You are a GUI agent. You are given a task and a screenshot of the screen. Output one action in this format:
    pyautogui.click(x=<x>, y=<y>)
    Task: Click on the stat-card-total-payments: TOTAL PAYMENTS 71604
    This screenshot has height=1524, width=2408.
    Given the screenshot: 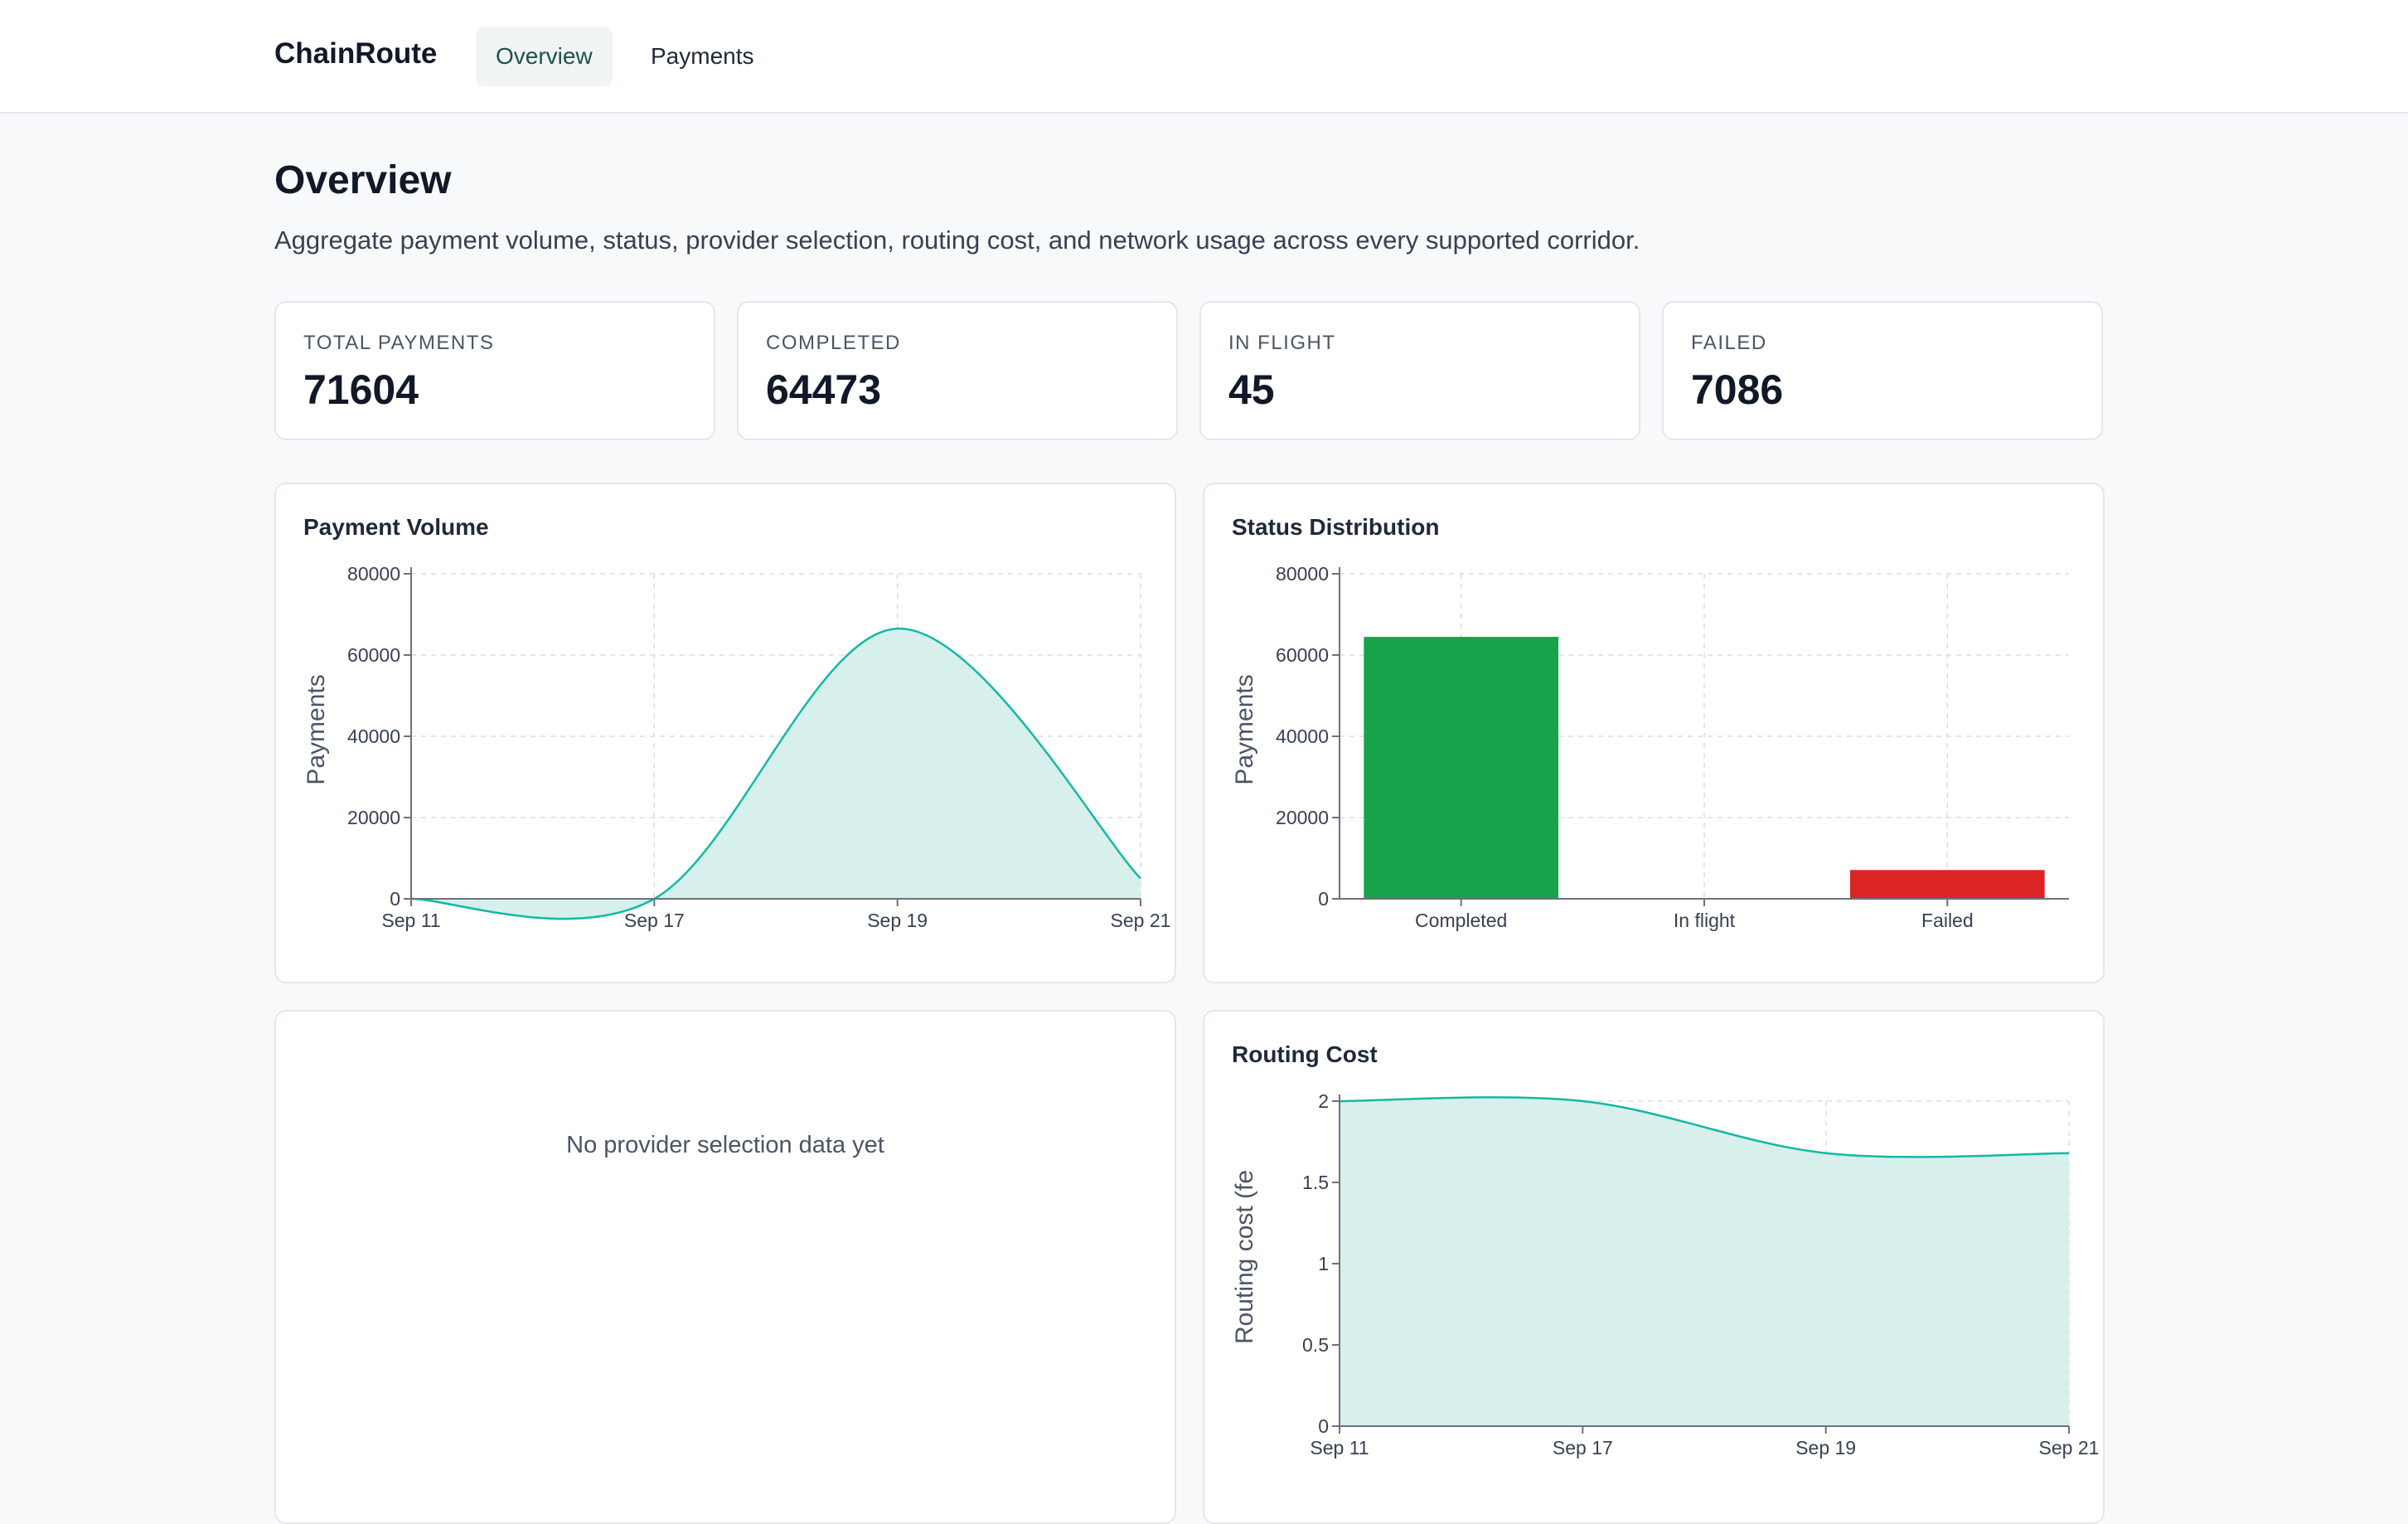 What is the action you would take?
    pyautogui.click(x=495, y=370)
    